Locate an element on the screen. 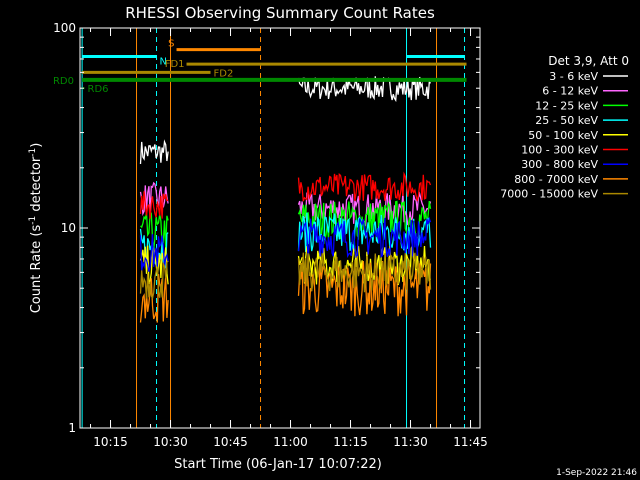 This screenshot has width=640, height=480. y-axis-label-end: ) is located at coordinates (36, 145).